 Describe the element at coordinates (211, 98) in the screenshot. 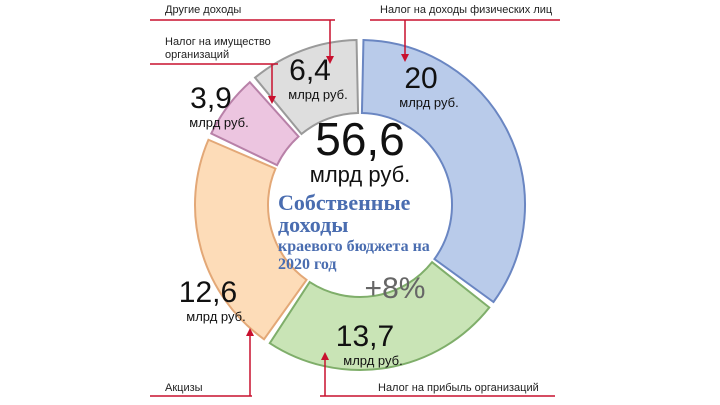

I see `value-label: 3,9` at that location.